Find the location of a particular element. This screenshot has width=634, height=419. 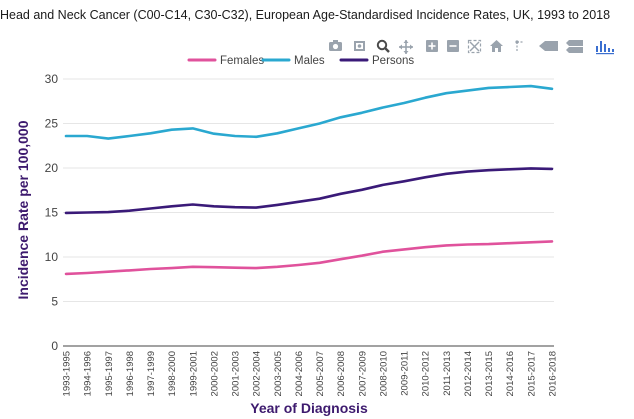

x-tick-label: 1998-2000 is located at coordinates (172, 373).